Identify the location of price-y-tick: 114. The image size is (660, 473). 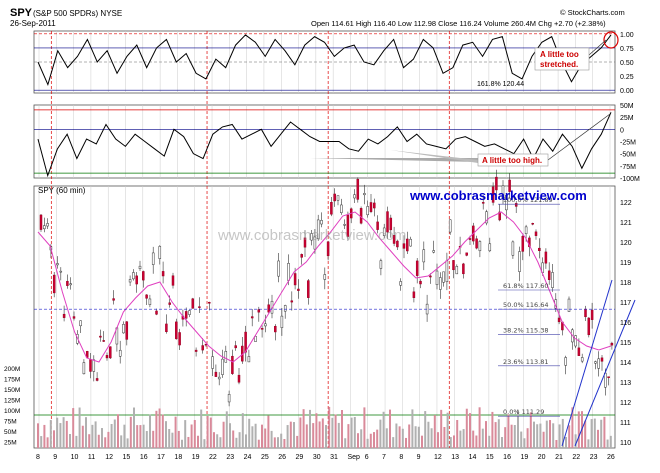
(625, 363).